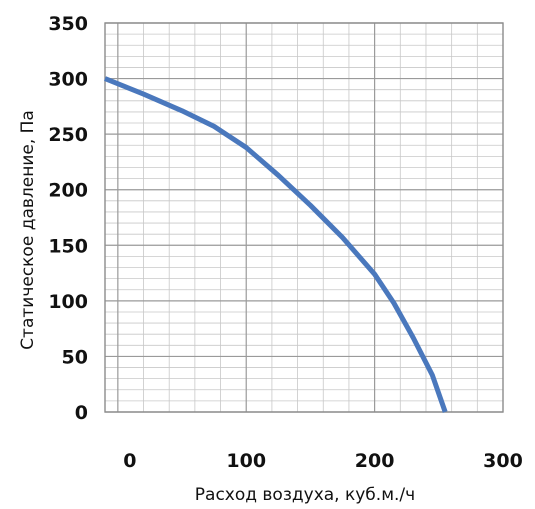 The height and width of the screenshot is (509, 535). What do you see at coordinates (129, 461) in the screenshot?
I see `x-tick-label: 0` at bounding box center [129, 461].